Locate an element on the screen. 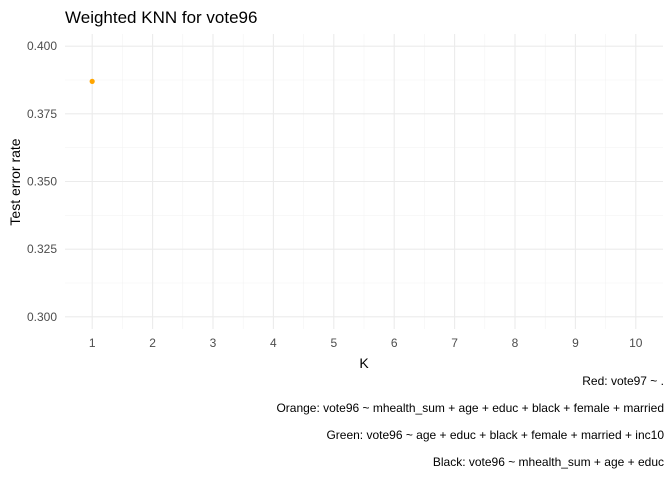 The height and width of the screenshot is (480, 672). y-tick-label: 0.350 is located at coordinates (42, 182).